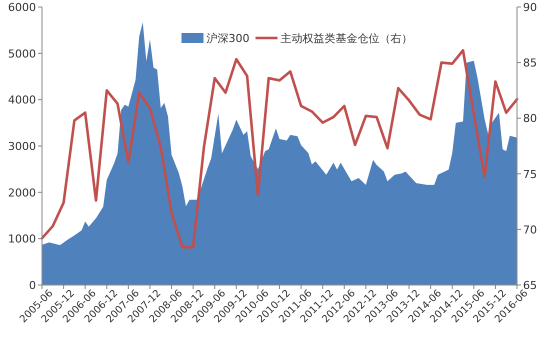  Describe the element at coordinates (530, 7) in the screenshot. I see `y2-tick-label: 90` at that location.